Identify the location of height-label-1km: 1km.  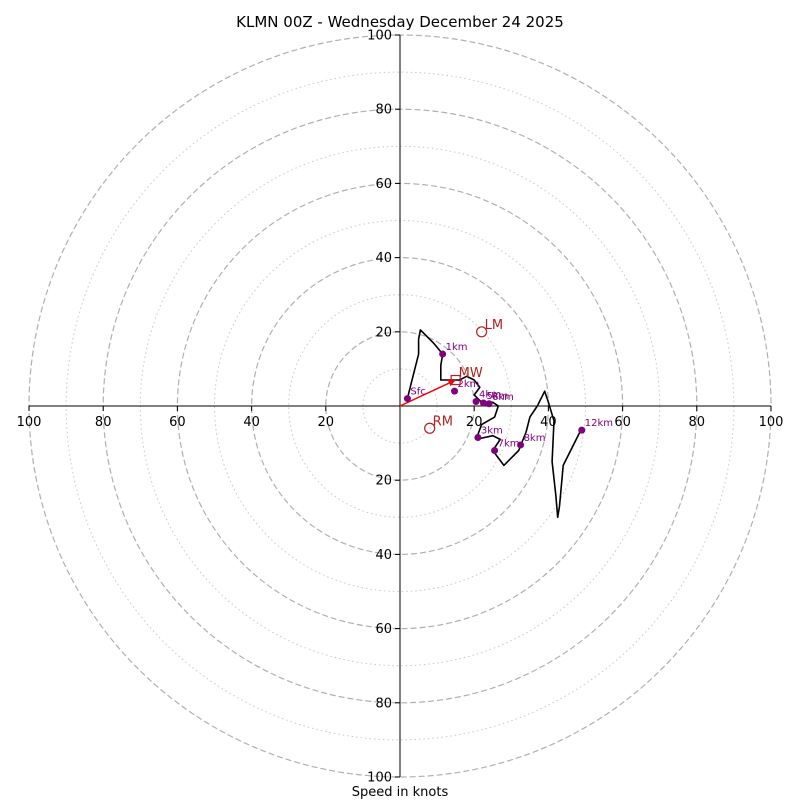
(457, 347).